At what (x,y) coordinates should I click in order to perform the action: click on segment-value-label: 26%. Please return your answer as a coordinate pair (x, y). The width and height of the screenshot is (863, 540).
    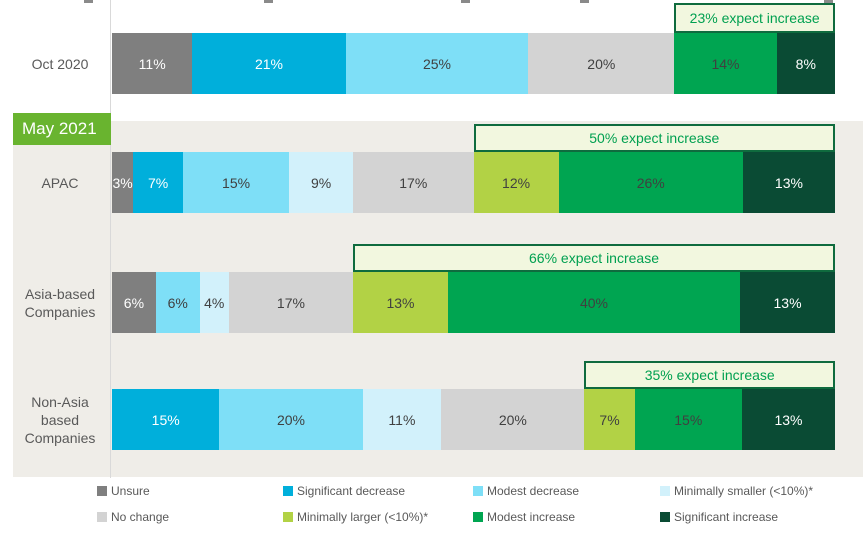
    Looking at the image, I should click on (650, 182).